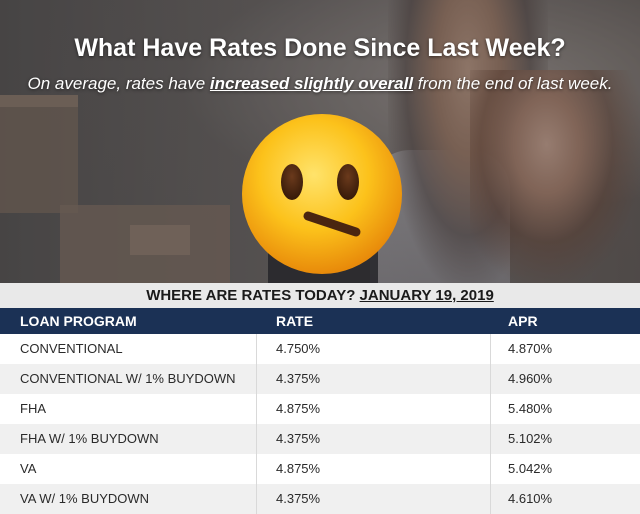 This screenshot has height=514, width=640. I want to click on rate-cell: 4.750%, so click(298, 348).